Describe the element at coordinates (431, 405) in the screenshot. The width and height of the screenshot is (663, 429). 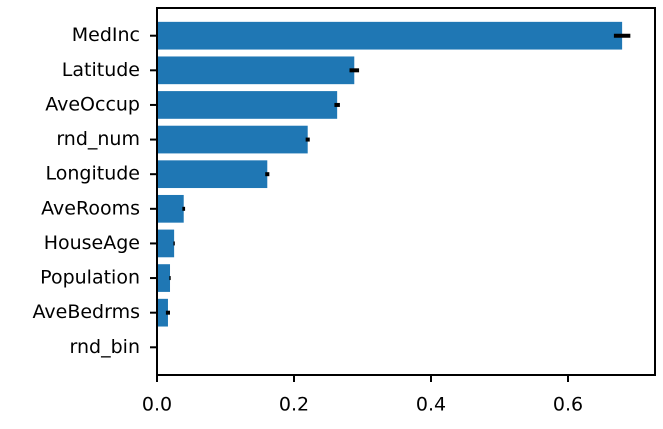
I see `x-tick-label: 0.4` at that location.